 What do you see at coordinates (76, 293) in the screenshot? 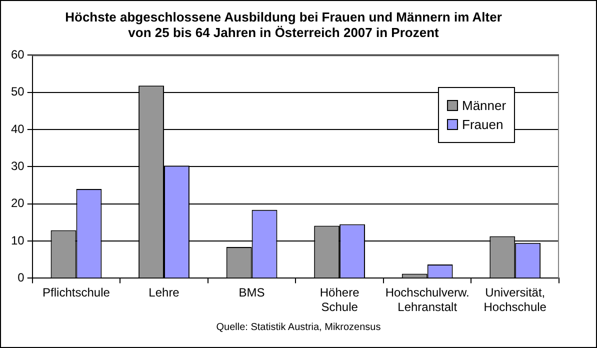
I see `x-tick-label: Pflichtschule` at bounding box center [76, 293].